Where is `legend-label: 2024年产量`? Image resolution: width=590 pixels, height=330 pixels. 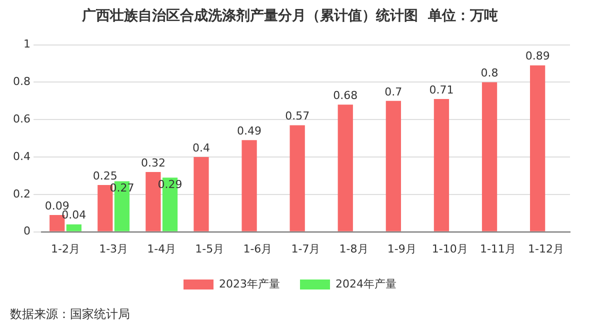
legend-label: 2024年产量 is located at coordinates (366, 283).